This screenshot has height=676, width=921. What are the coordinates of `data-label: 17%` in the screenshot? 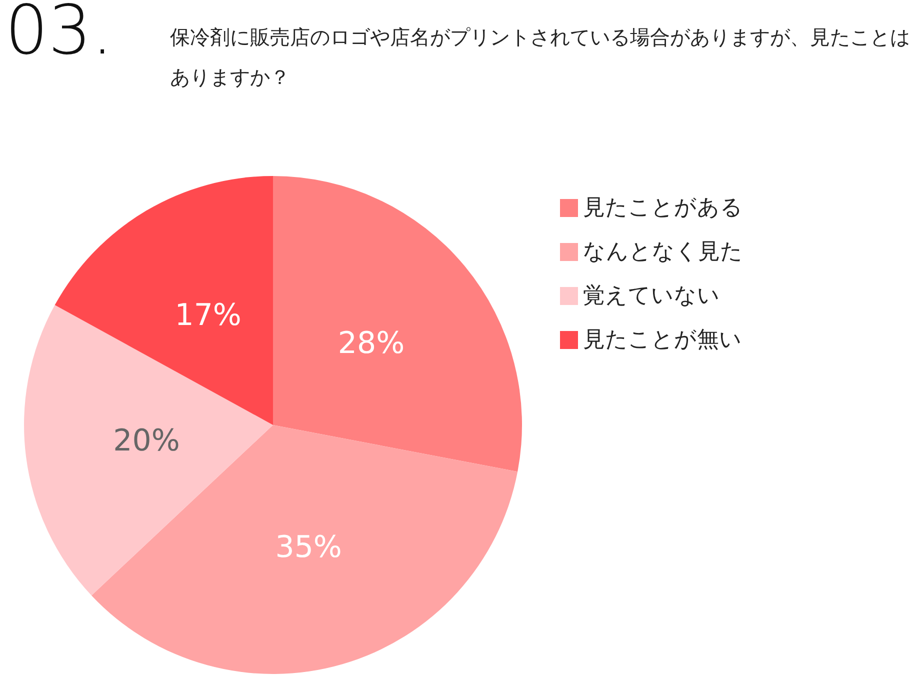 It's located at (208, 315).